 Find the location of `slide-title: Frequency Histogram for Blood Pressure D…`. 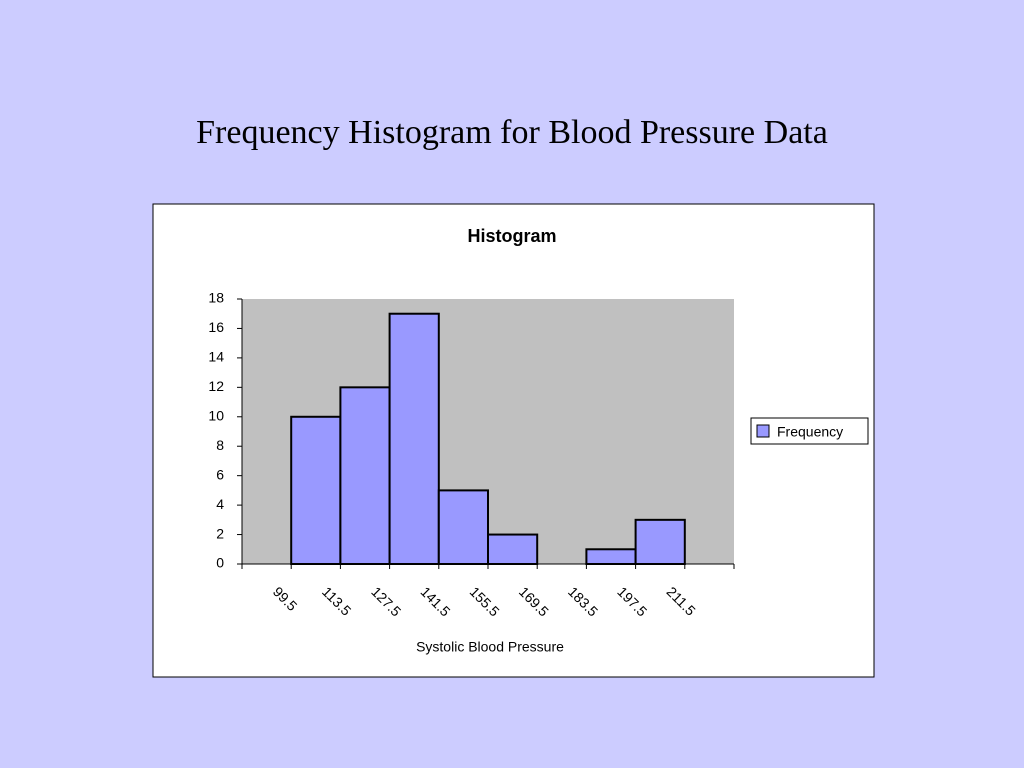

slide-title: Frequency Histogram for Blood Pressure D… is located at coordinates (512, 132).